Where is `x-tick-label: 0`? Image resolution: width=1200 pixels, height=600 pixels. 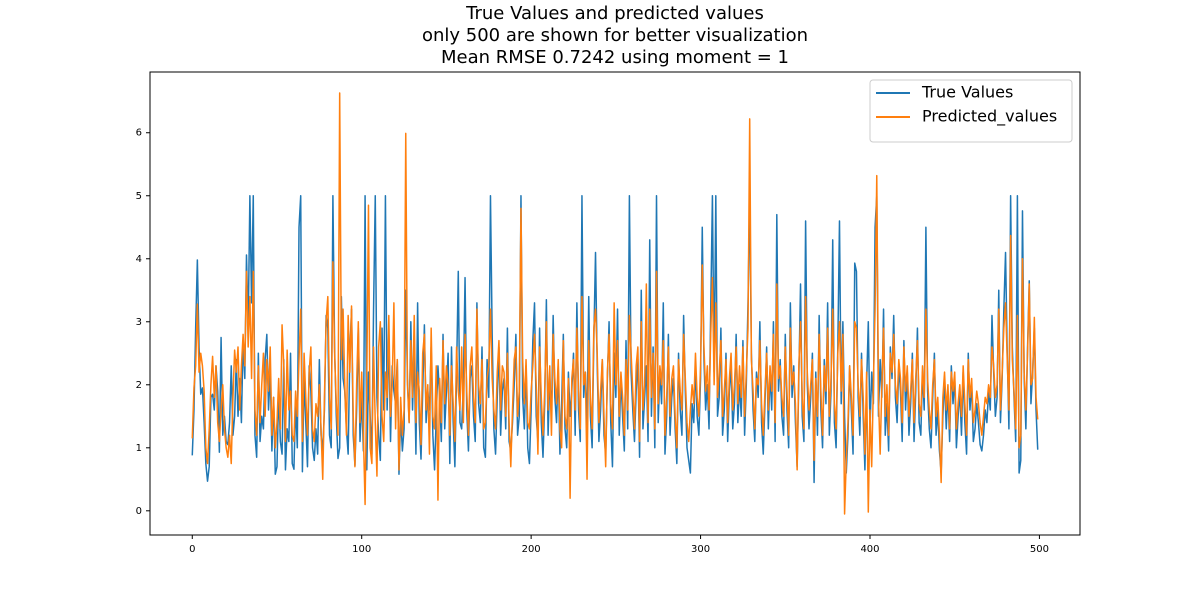
x-tick-label: 0 is located at coordinates (192, 549).